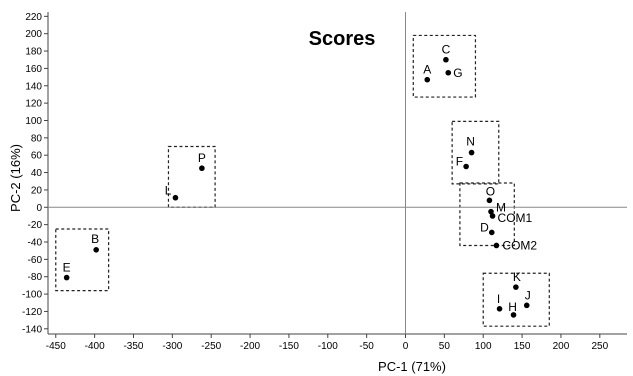 Image resolution: width=633 pixels, height=376 pixels. Describe the element at coordinates (513, 315) in the screenshot. I see `data-point-h` at that location.